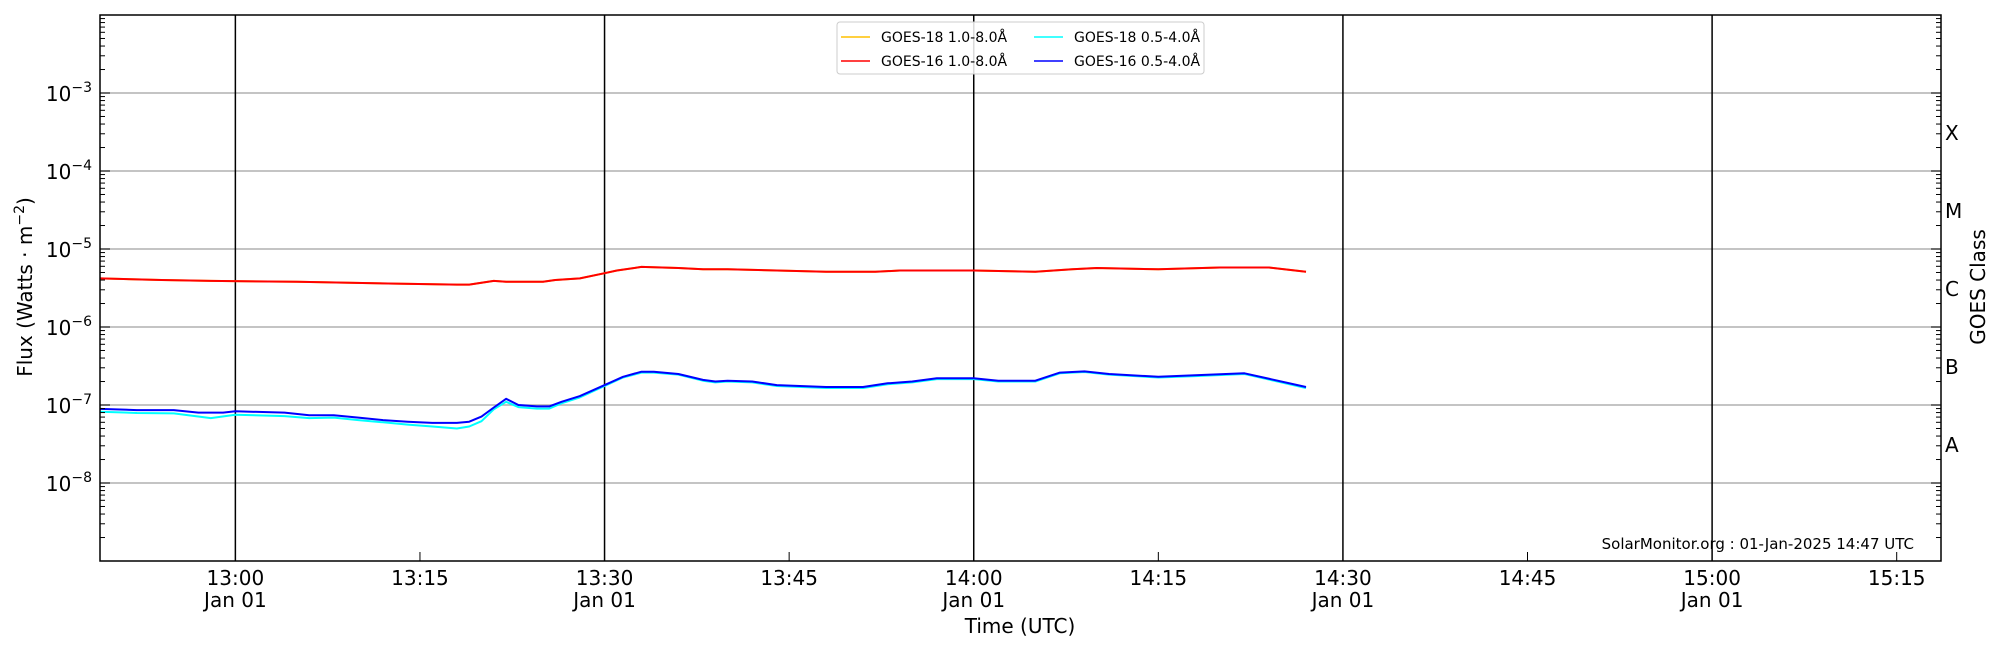 This screenshot has width=2000, height=654. I want to click on x-tick-label: 14:00, so click(974, 578).